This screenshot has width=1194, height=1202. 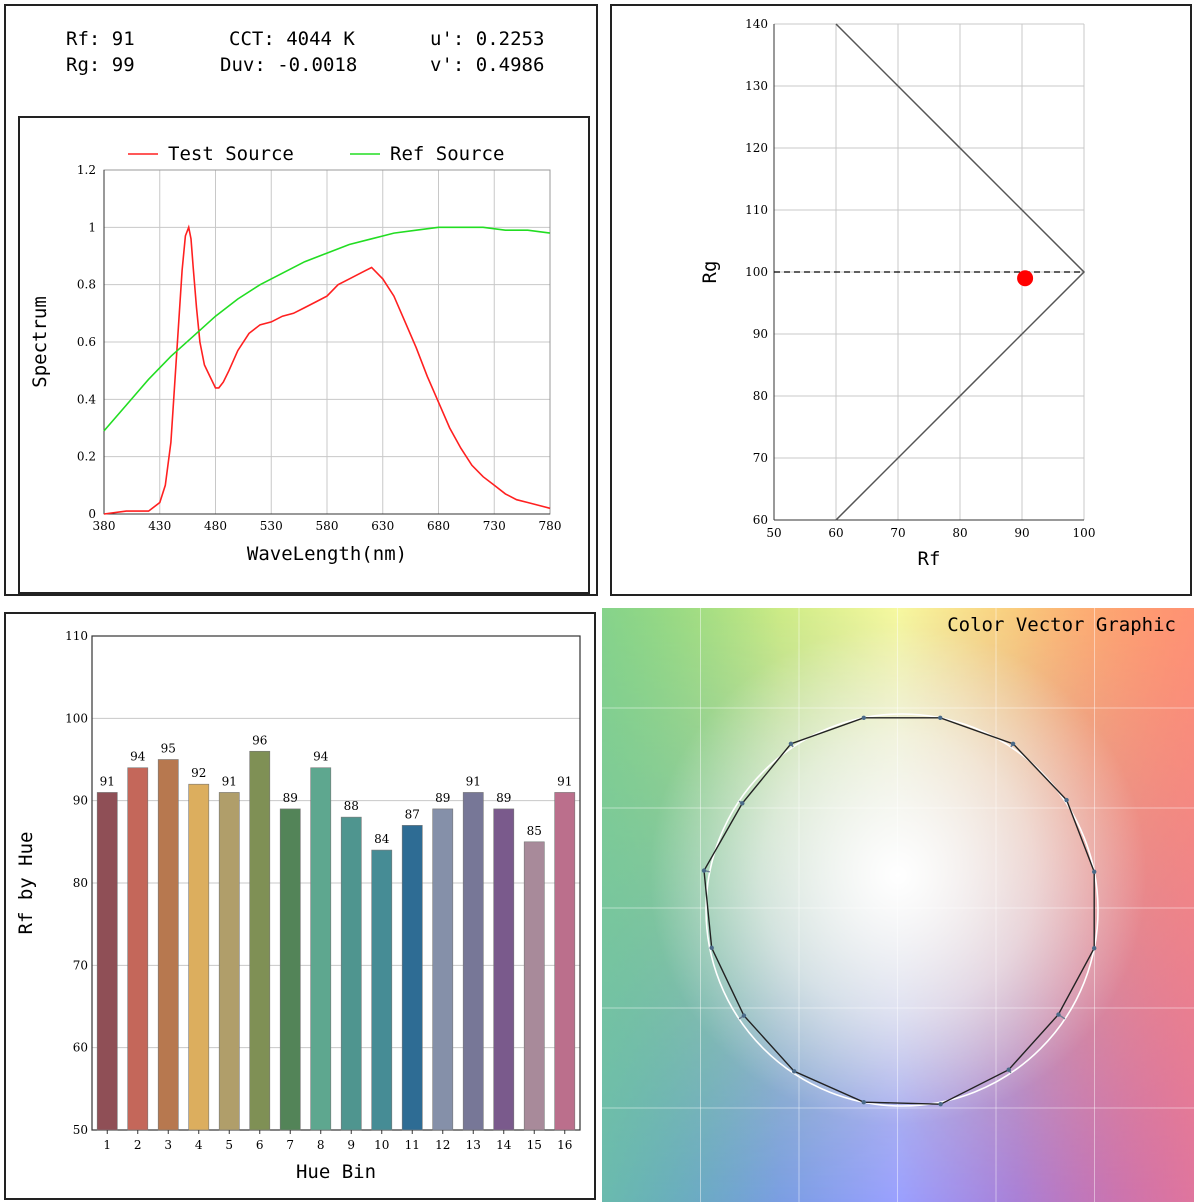 What do you see at coordinates (960, 272) in the screenshot?
I see `boundary-line` at bounding box center [960, 272].